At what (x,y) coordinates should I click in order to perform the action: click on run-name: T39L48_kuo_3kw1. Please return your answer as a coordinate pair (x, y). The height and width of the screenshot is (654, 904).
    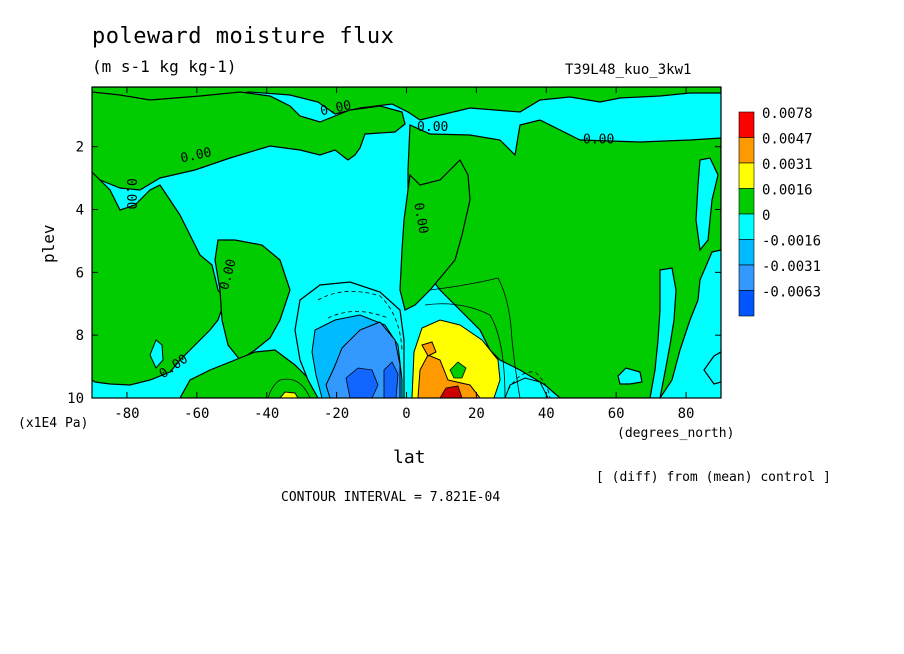
    Looking at the image, I should click on (628, 70).